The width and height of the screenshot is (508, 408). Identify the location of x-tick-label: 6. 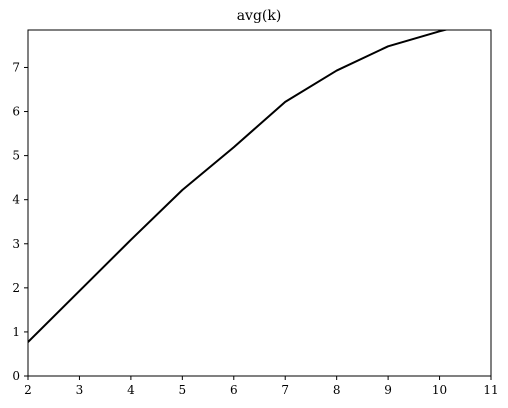
(234, 390).